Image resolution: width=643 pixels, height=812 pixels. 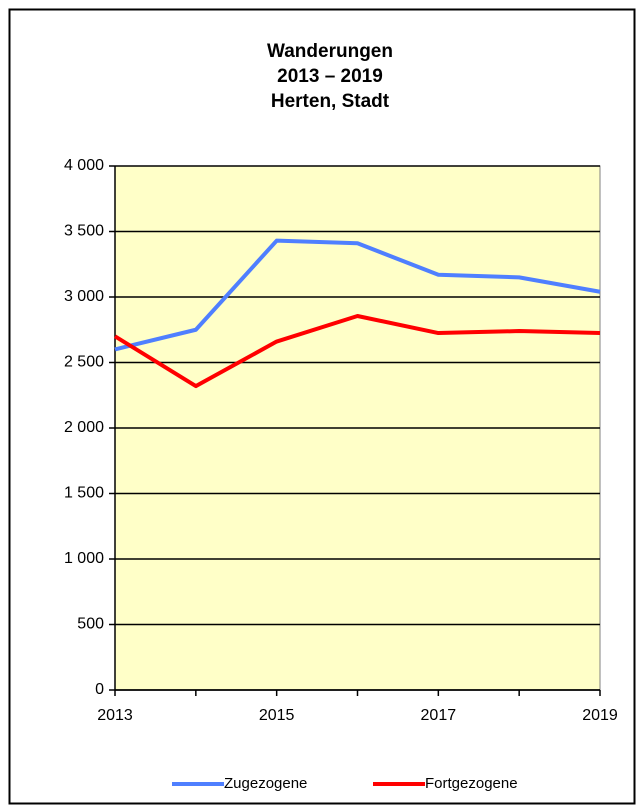 What do you see at coordinates (115, 715) in the screenshot?
I see `x-tick-label: 2013` at bounding box center [115, 715].